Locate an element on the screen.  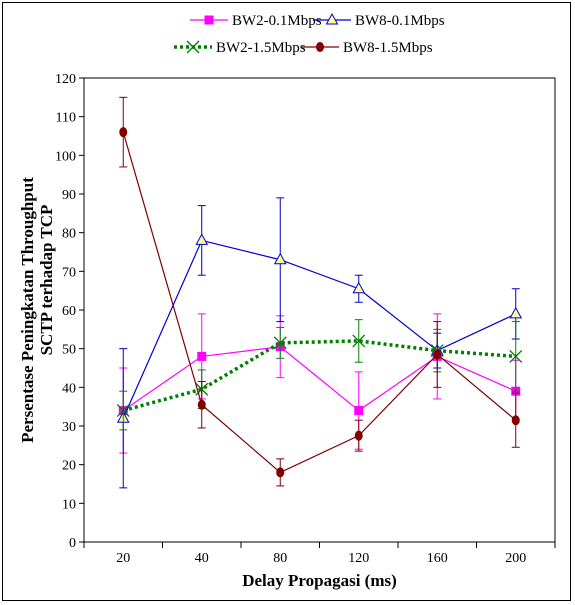
legend-label: BW2-0.1Mbps is located at coordinates (277, 21).